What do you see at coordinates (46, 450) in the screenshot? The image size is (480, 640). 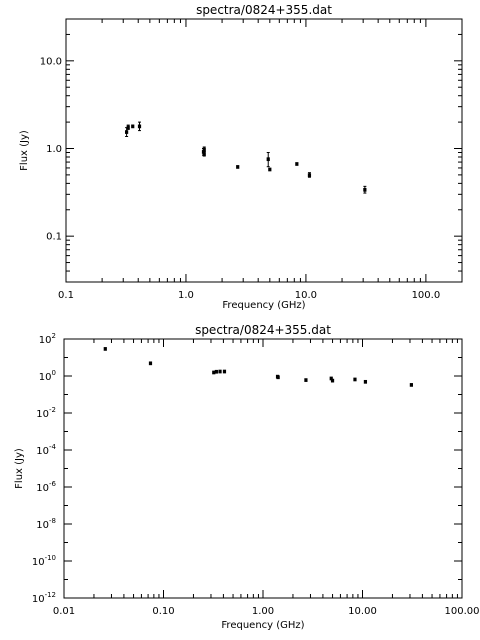 I see `y-tick-label: 10⁻⁴` at bounding box center [46, 450].